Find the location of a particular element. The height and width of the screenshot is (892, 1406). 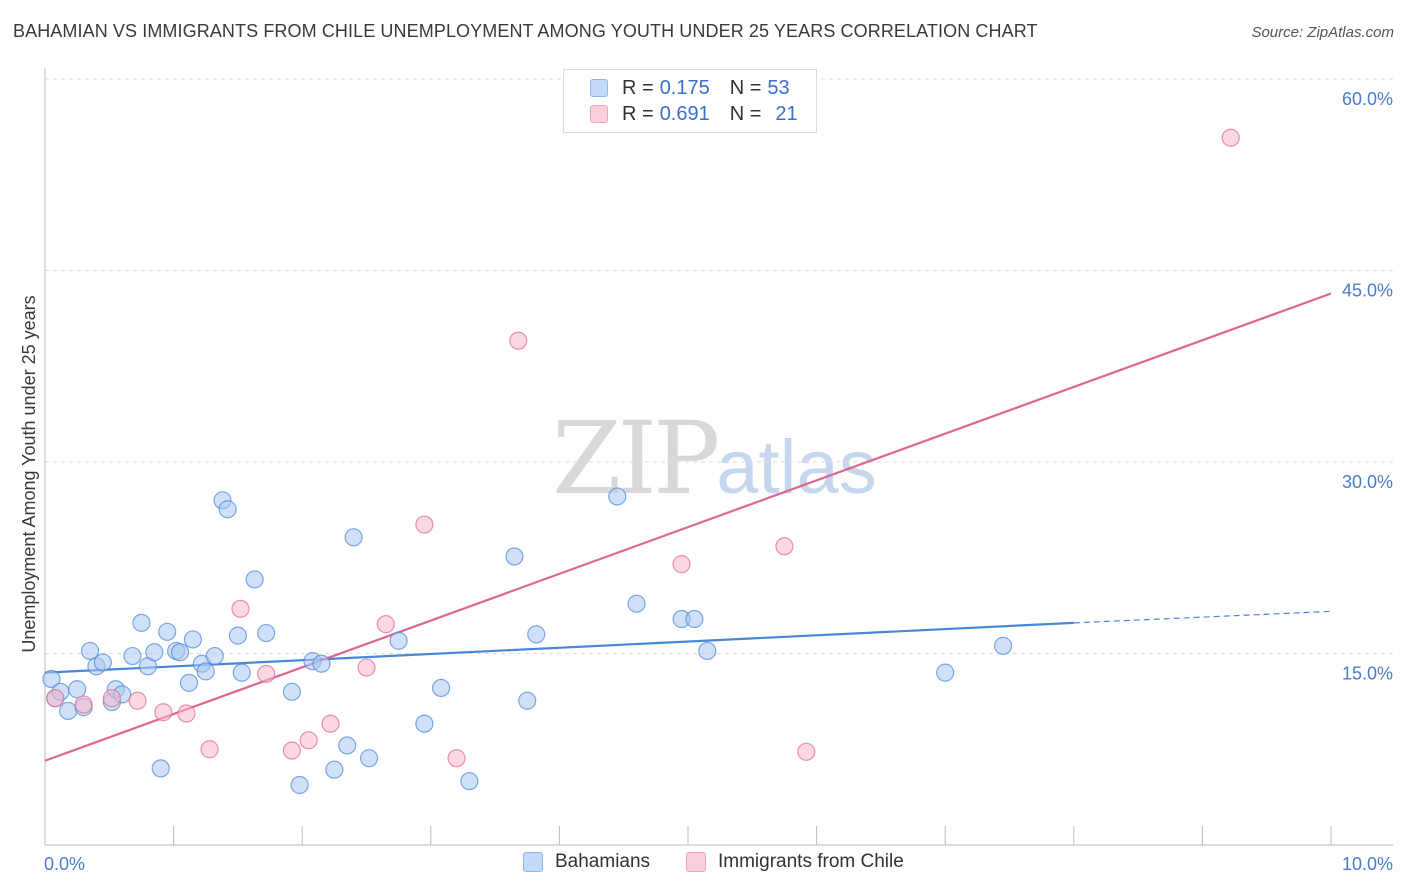

bahamians-trendline-extension is located at coordinates (1202, 617).